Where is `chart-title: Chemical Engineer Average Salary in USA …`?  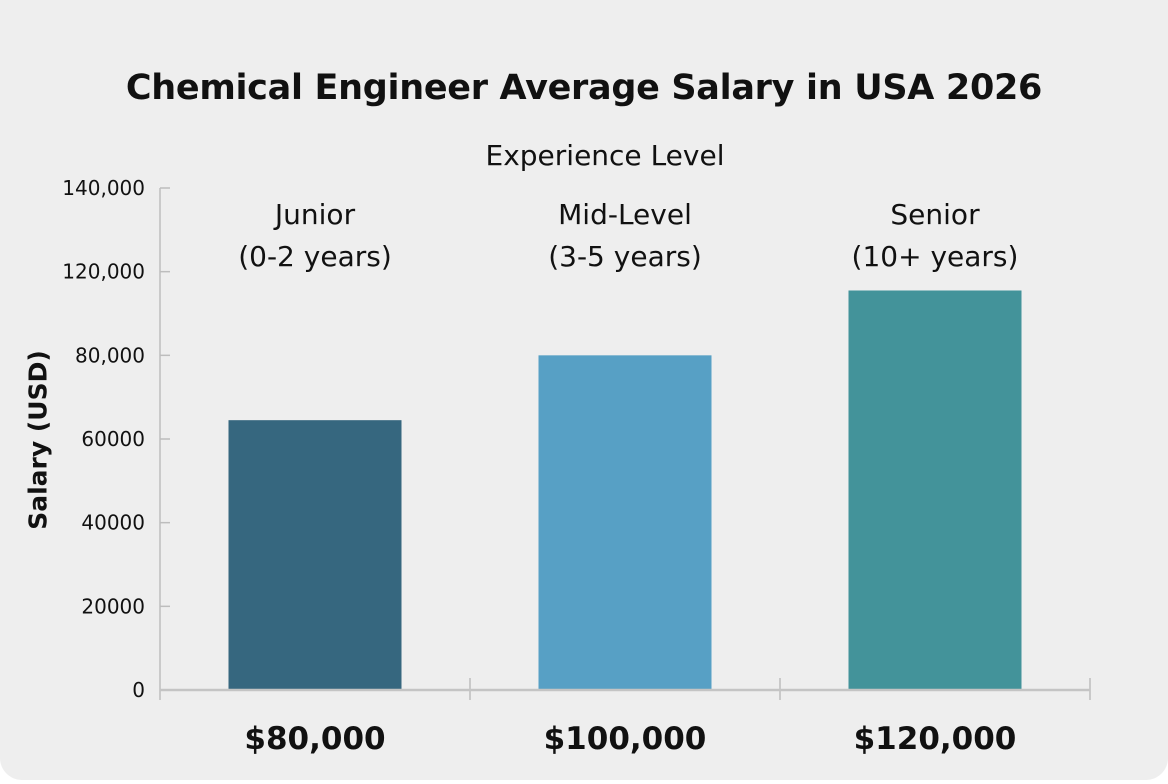 chart-title: Chemical Engineer Average Salary in USA … is located at coordinates (584, 88).